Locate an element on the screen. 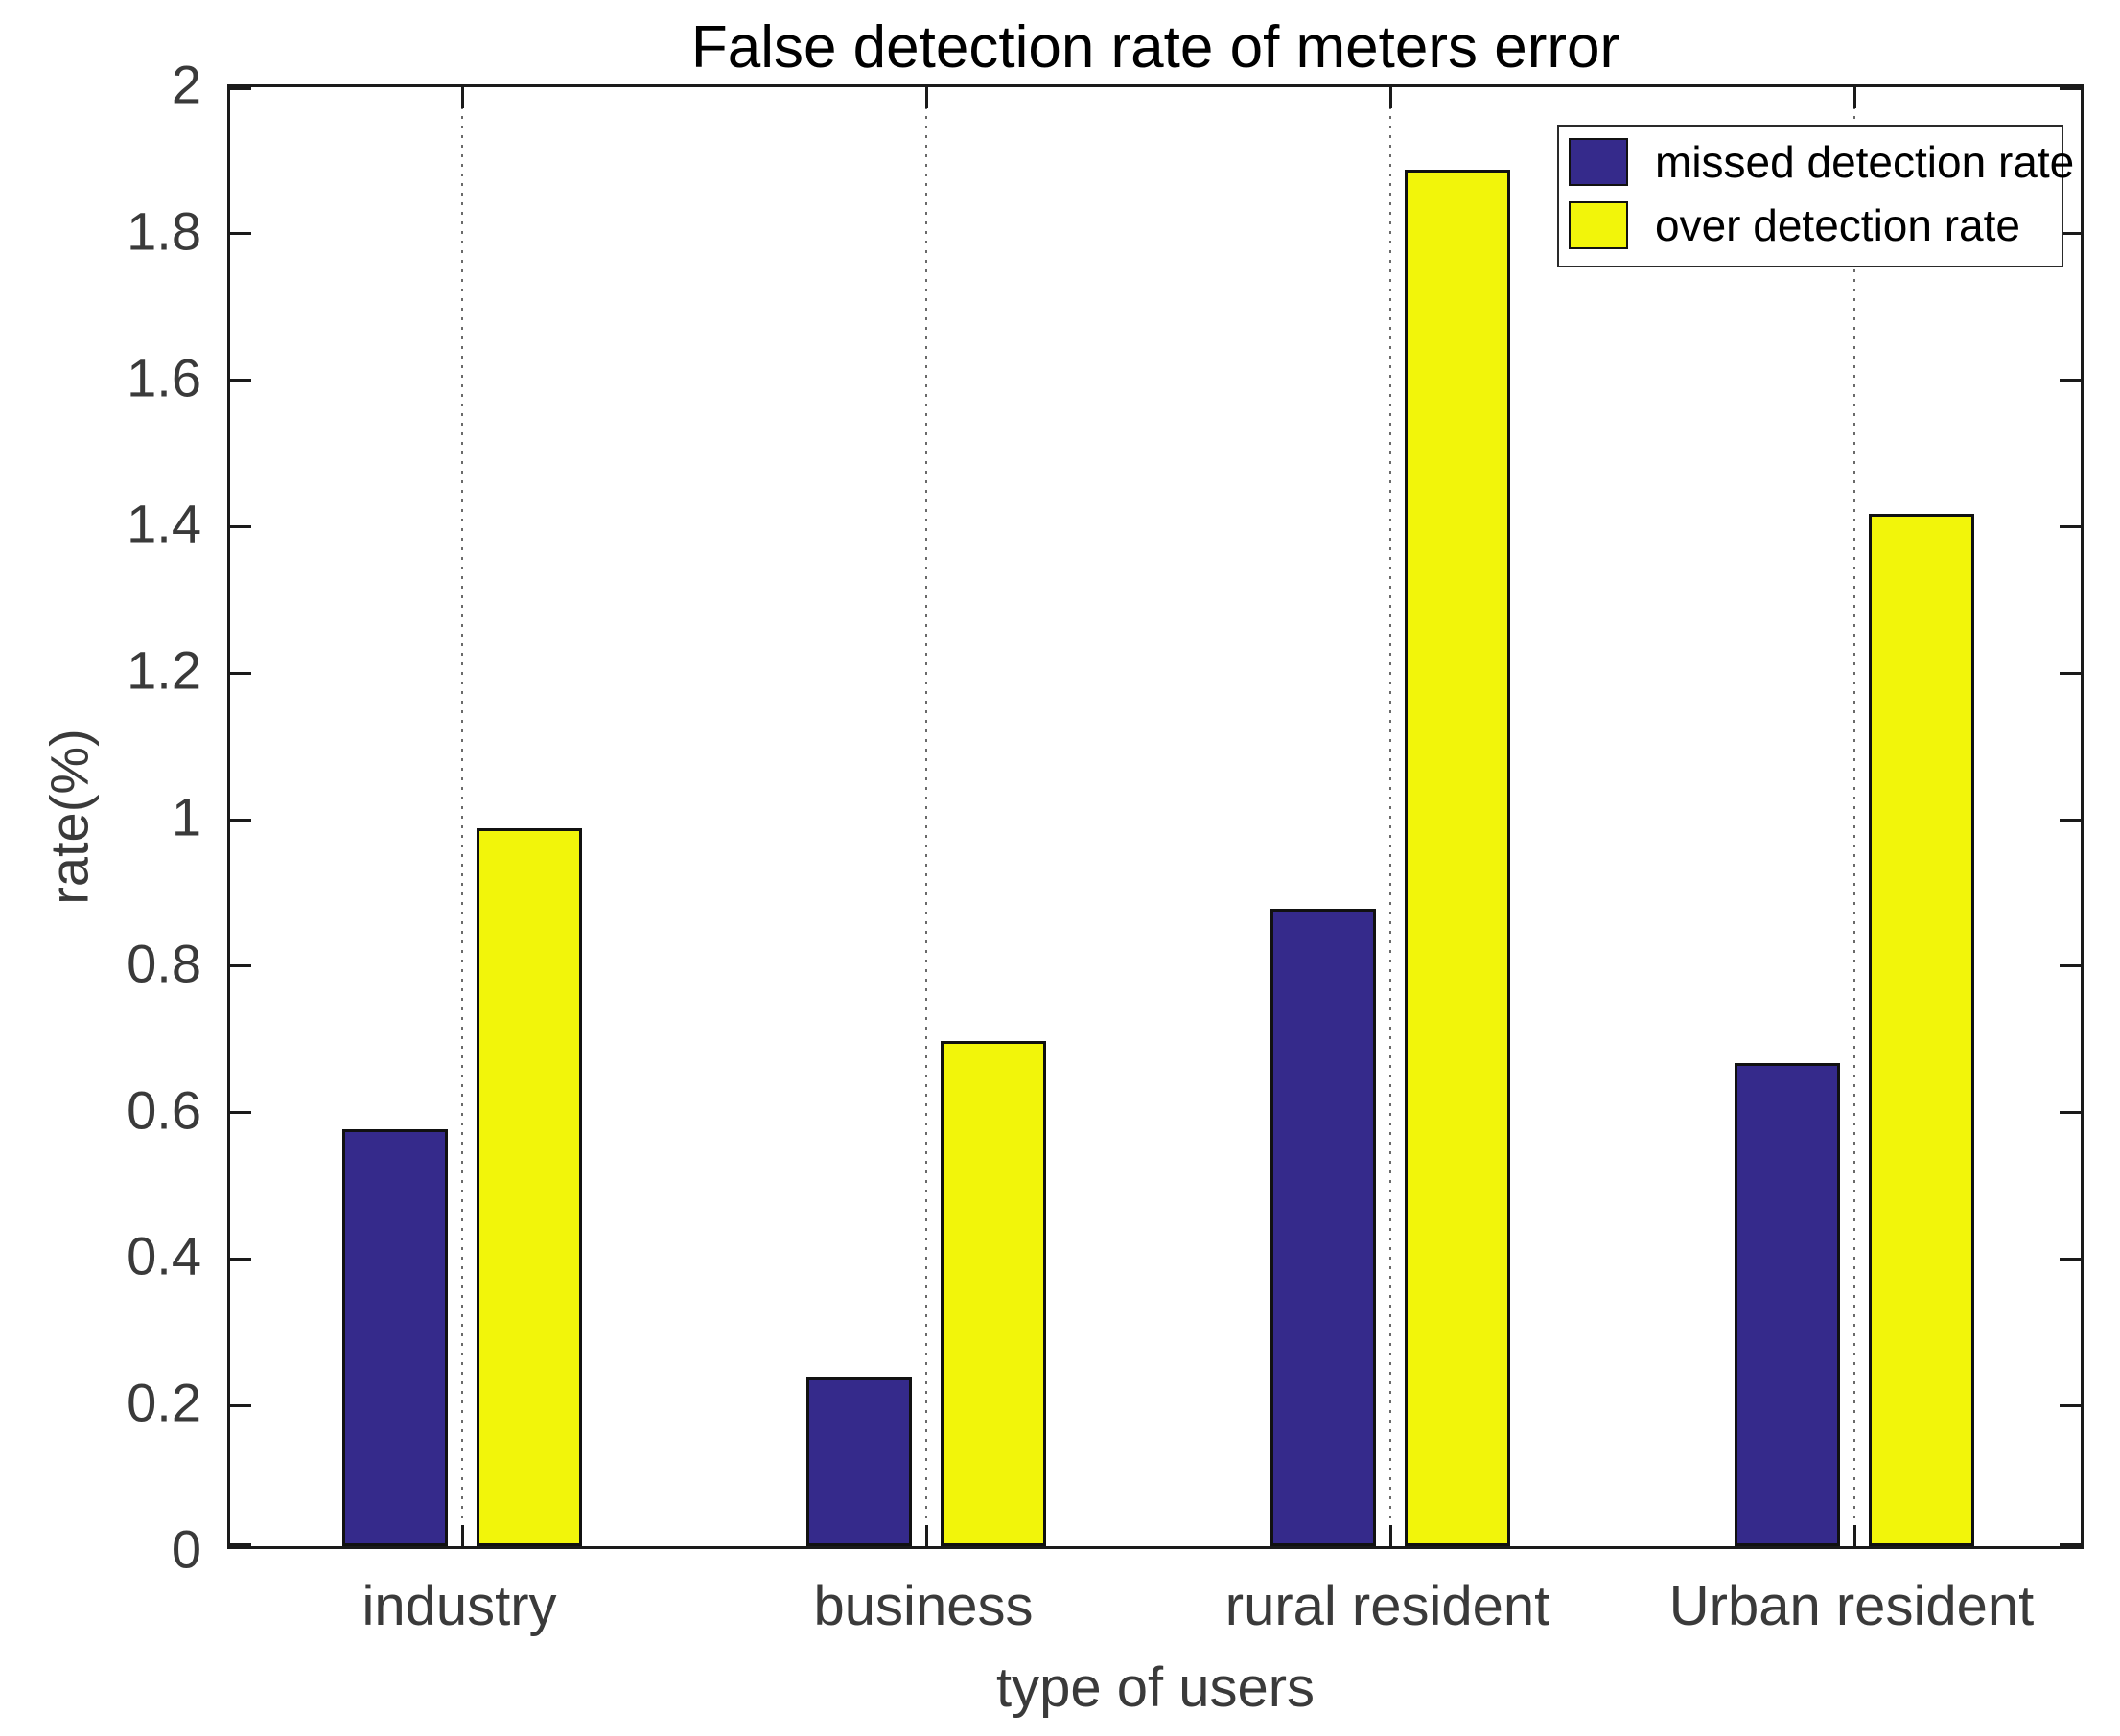  y-tick-label-0.8: 0.8 is located at coordinates (164, 964).